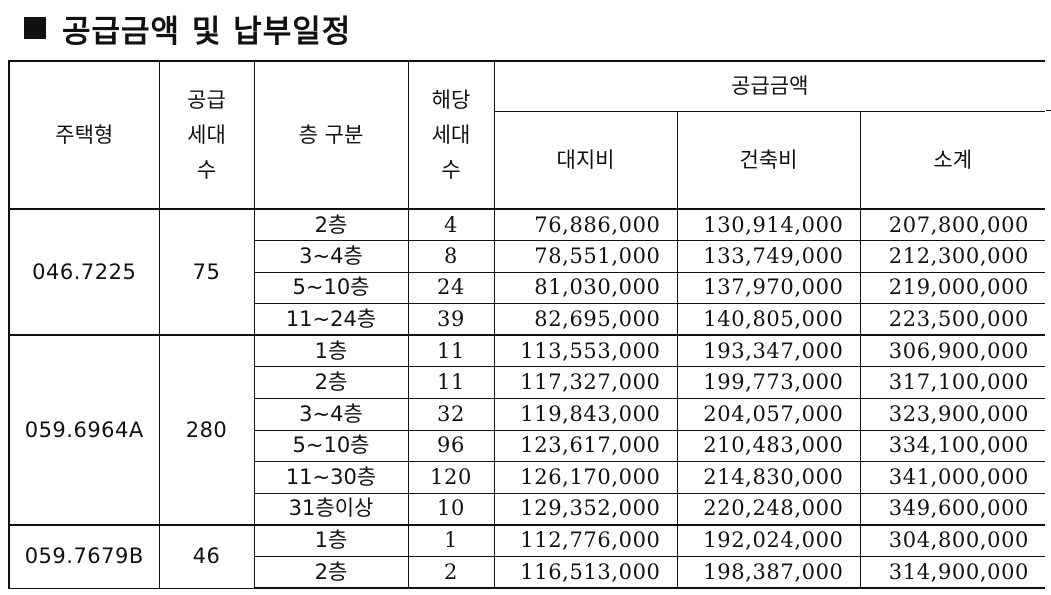  What do you see at coordinates (768, 414) in the screenshot?
I see `building-cost-cell: 204,057,000` at bounding box center [768, 414].